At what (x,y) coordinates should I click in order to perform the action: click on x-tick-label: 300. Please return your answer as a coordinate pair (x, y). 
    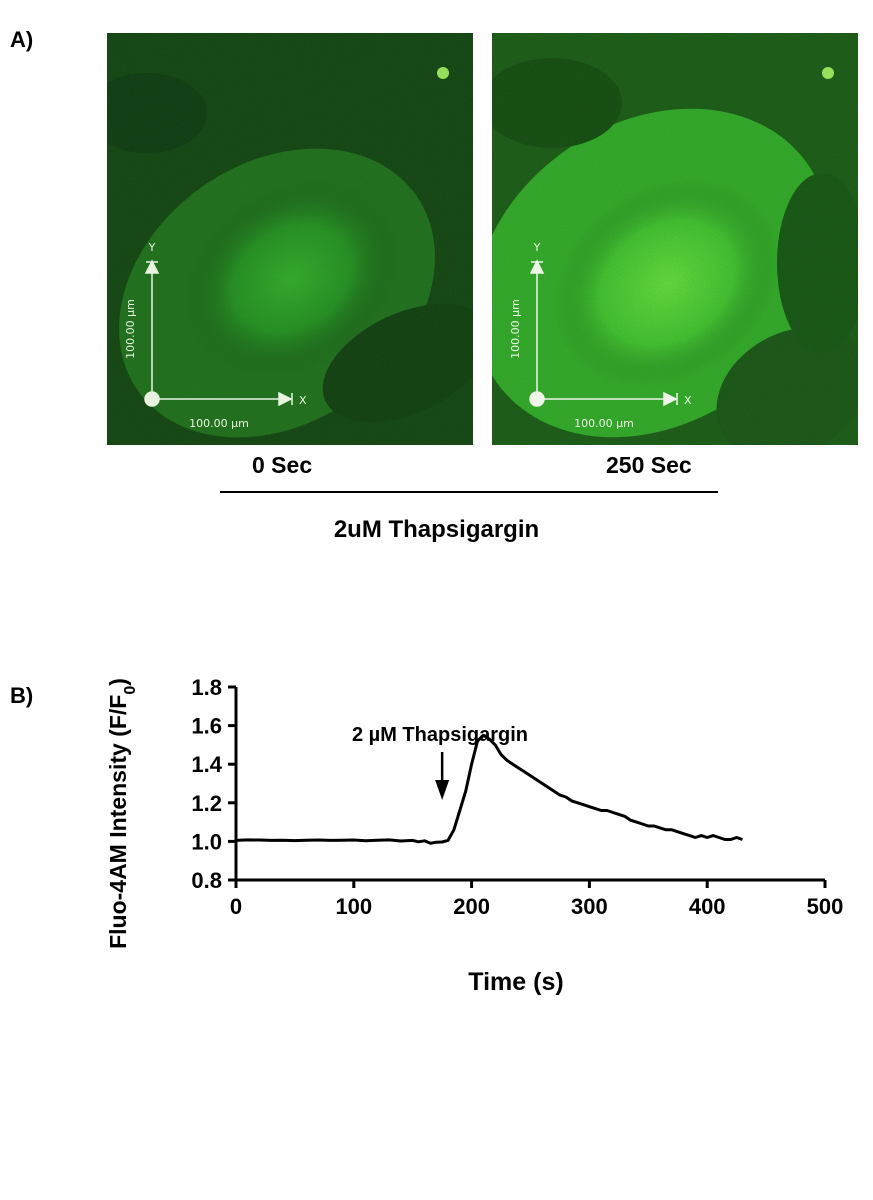
    Looking at the image, I should click on (589, 906).